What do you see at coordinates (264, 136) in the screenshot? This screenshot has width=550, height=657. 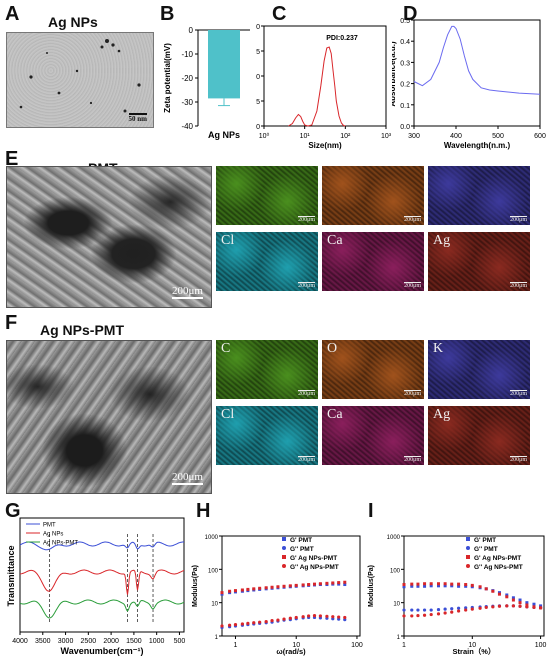 I see `chart-c-x-tick-label: 10⁰` at bounding box center [264, 136].